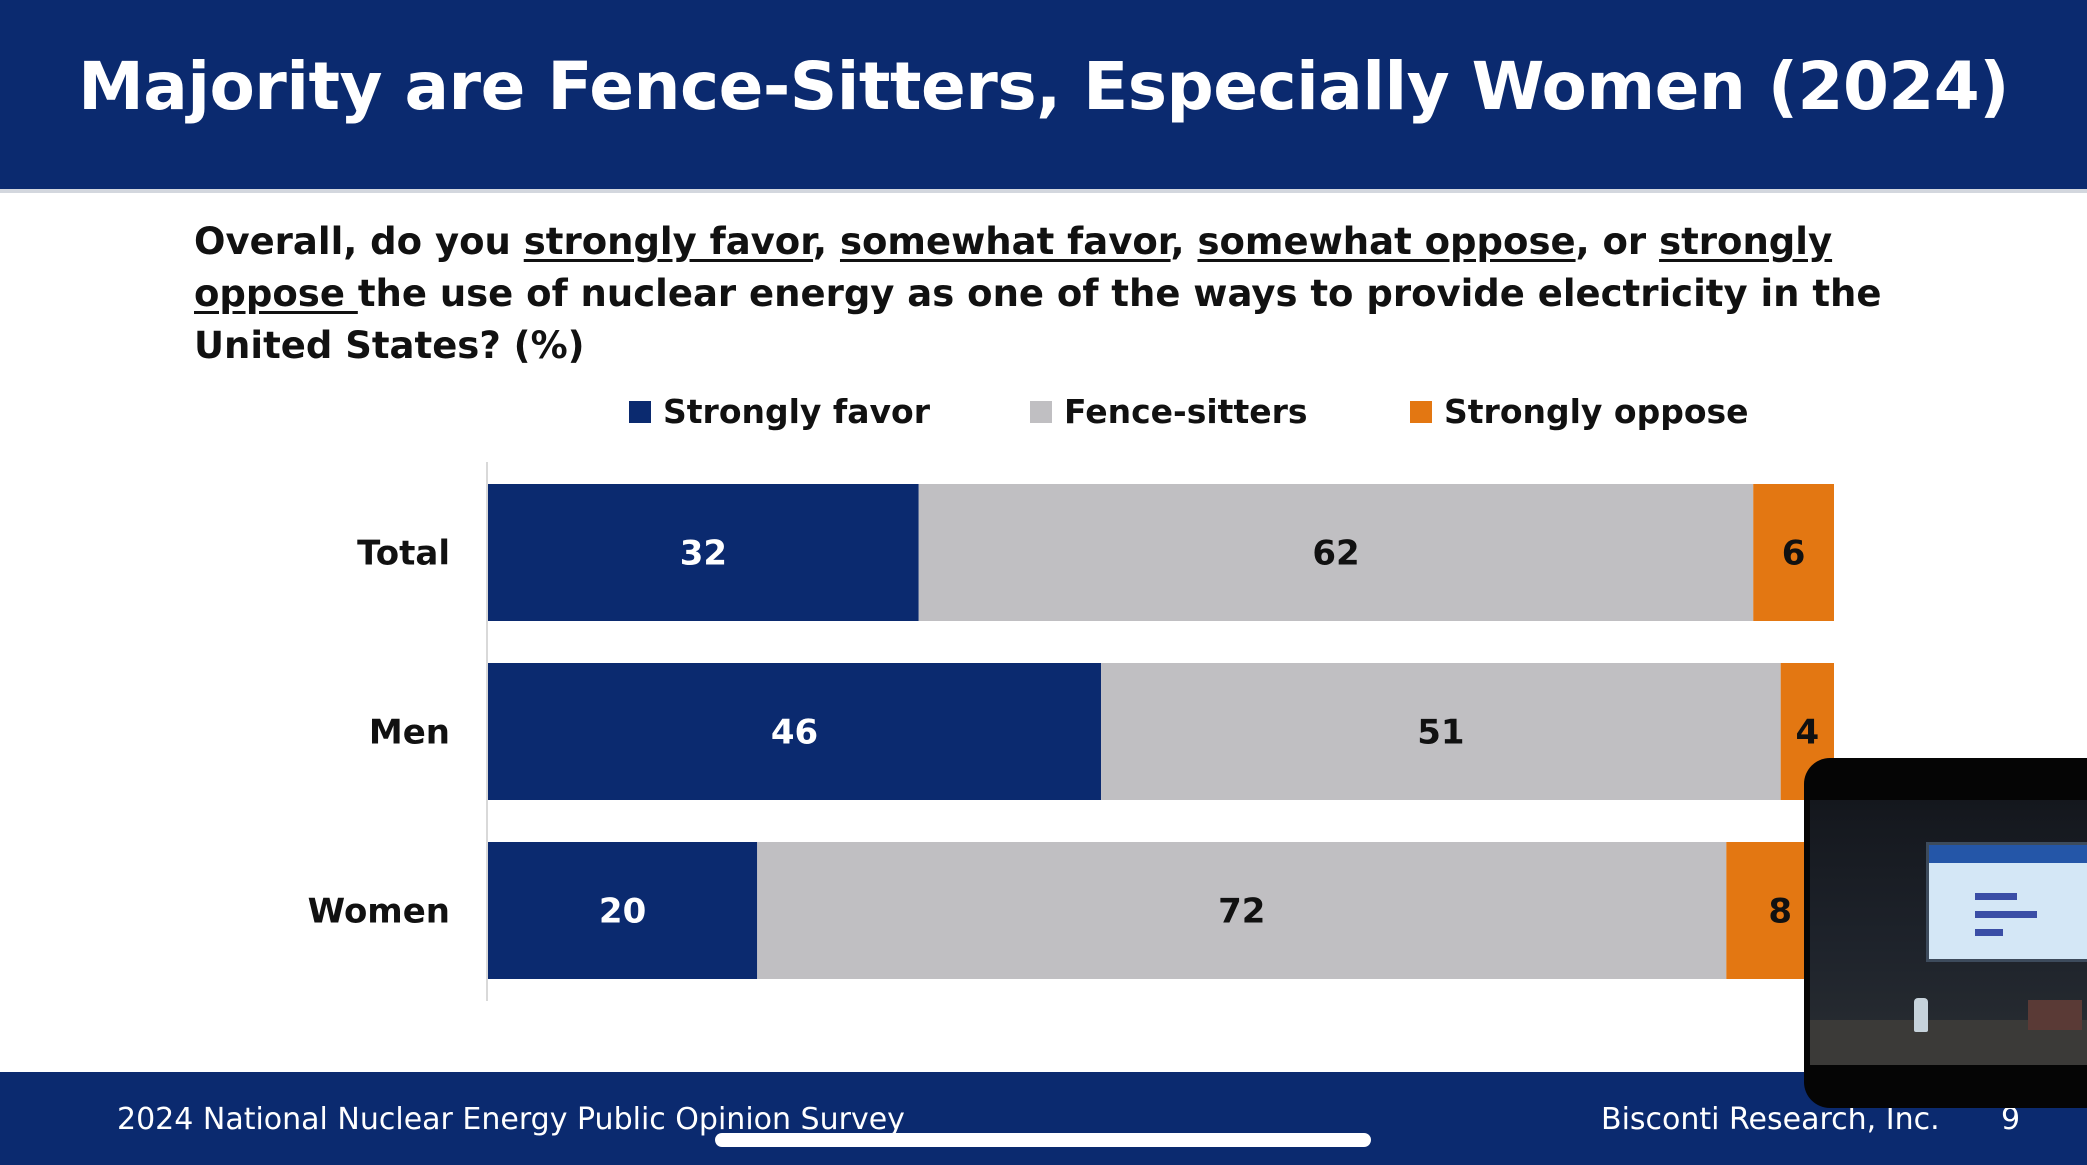  What do you see at coordinates (2011, 1119) in the screenshot?
I see `footer-page-number: 9` at bounding box center [2011, 1119].